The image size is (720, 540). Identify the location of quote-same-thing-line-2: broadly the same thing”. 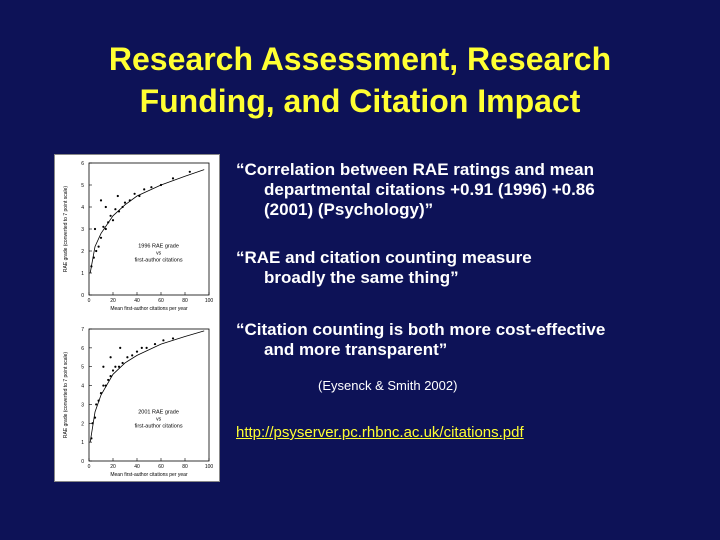
(361, 277).